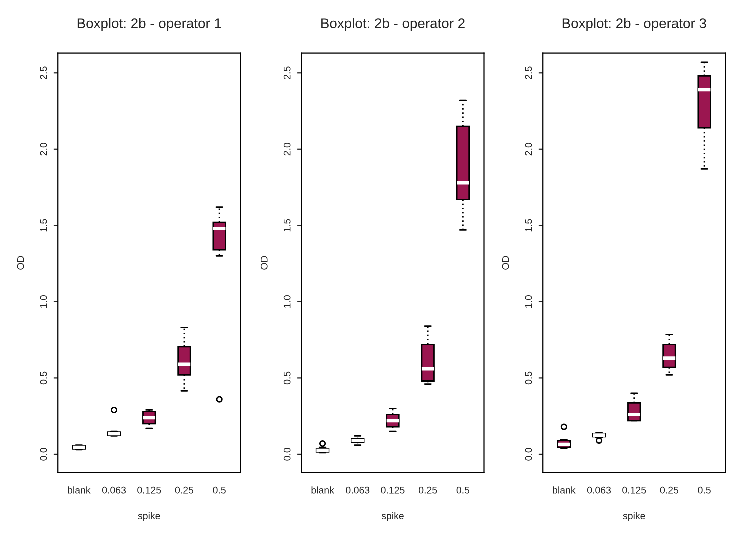 The width and height of the screenshot is (745, 533). What do you see at coordinates (150, 25) in the screenshot?
I see `chart-title: Boxplot: 2b - operator 1` at bounding box center [150, 25].